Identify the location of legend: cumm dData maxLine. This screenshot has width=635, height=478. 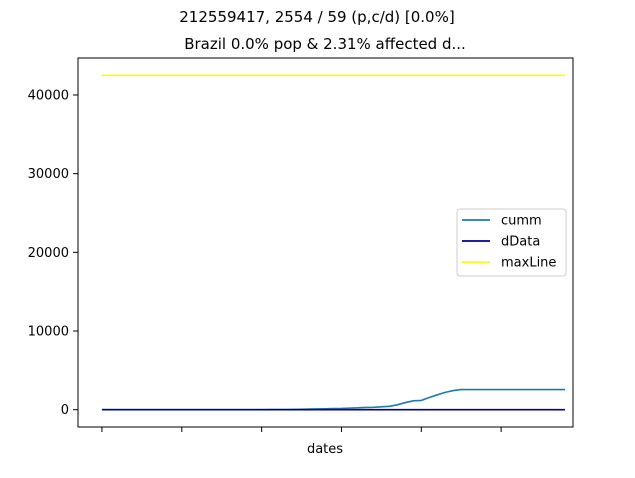
(511, 242).